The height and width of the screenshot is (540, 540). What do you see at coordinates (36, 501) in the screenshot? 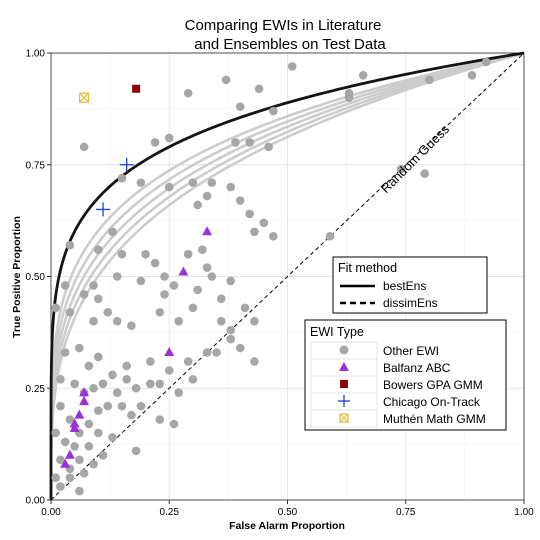
I see `y-tick-label: 0.00` at bounding box center [36, 501].